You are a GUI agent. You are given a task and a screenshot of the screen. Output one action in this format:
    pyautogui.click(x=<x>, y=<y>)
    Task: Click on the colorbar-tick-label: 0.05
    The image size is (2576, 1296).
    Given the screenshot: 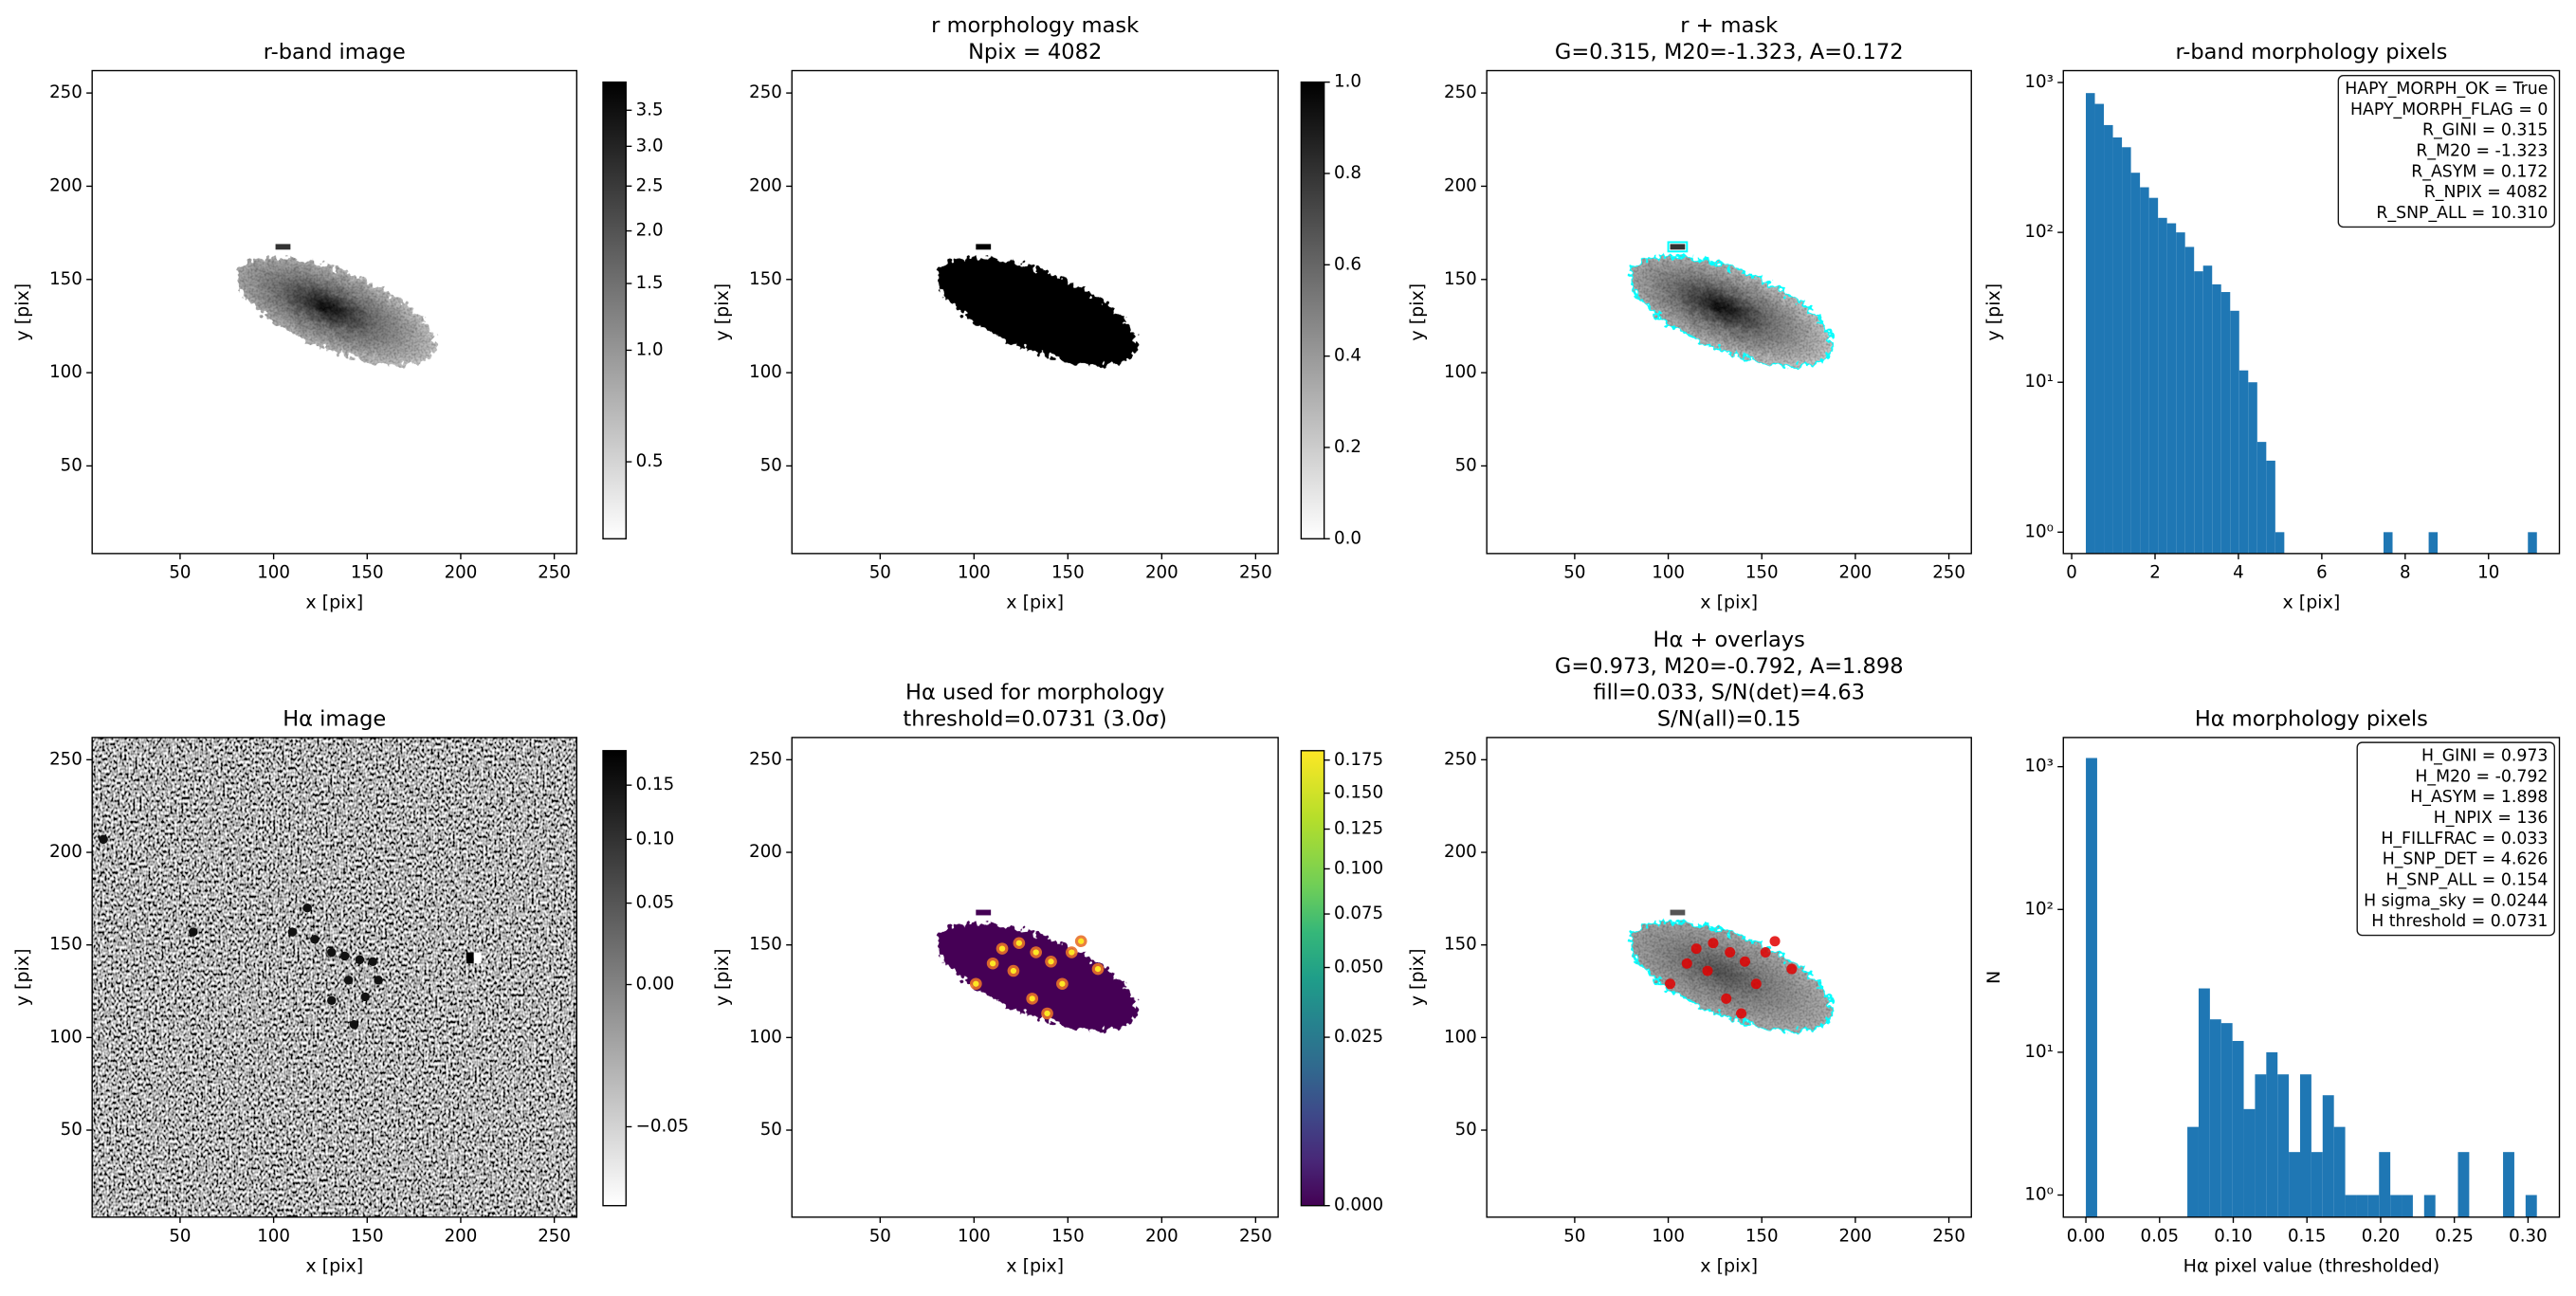 What is the action you would take?
    pyautogui.click(x=655, y=903)
    